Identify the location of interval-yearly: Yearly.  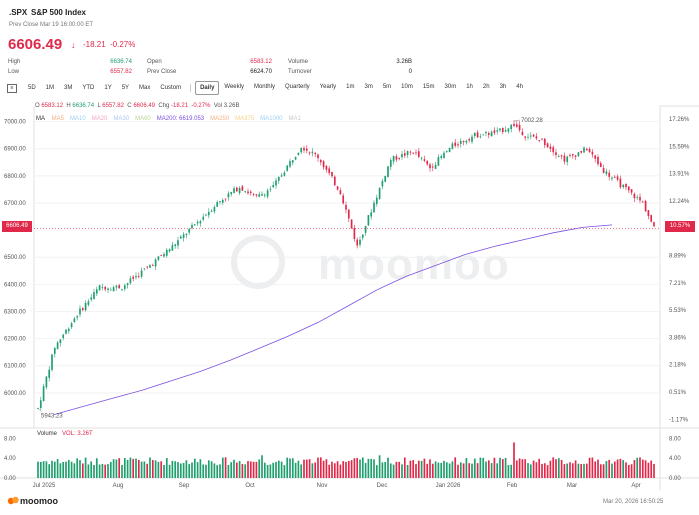
(328, 87).